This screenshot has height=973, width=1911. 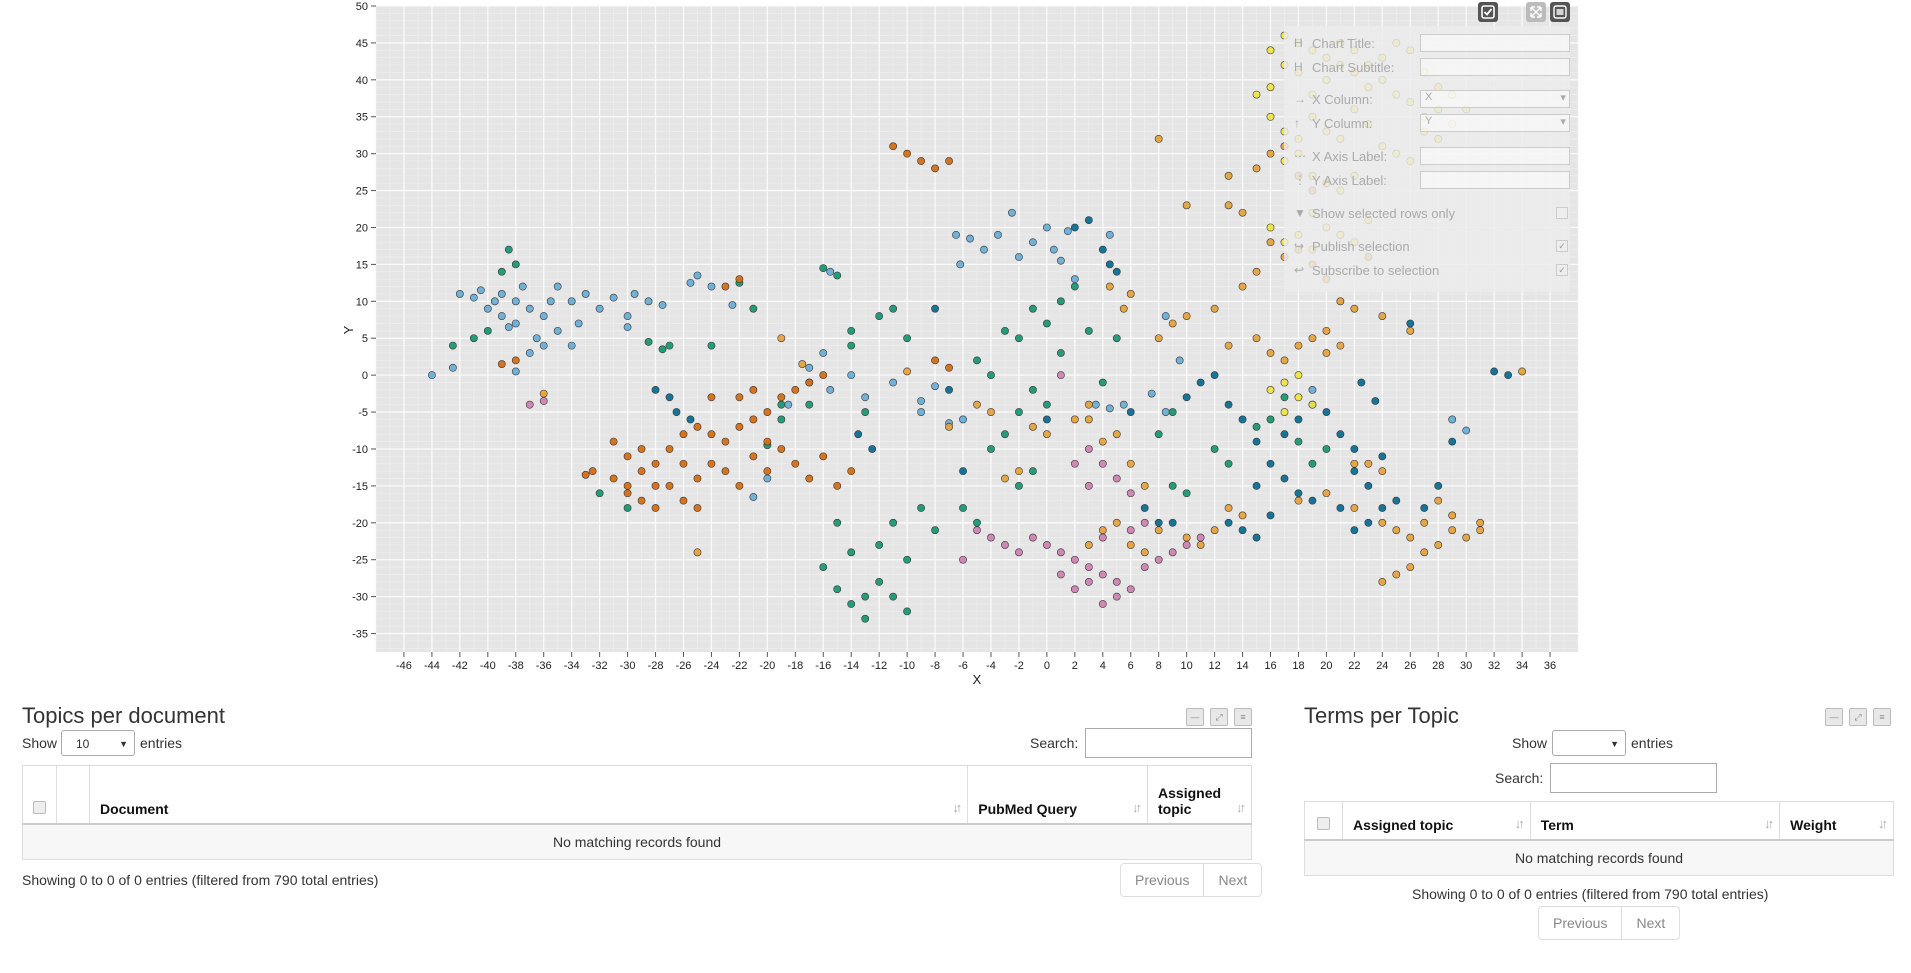 What do you see at coordinates (1522, 666) in the screenshot?
I see `x-tick-label: 34` at bounding box center [1522, 666].